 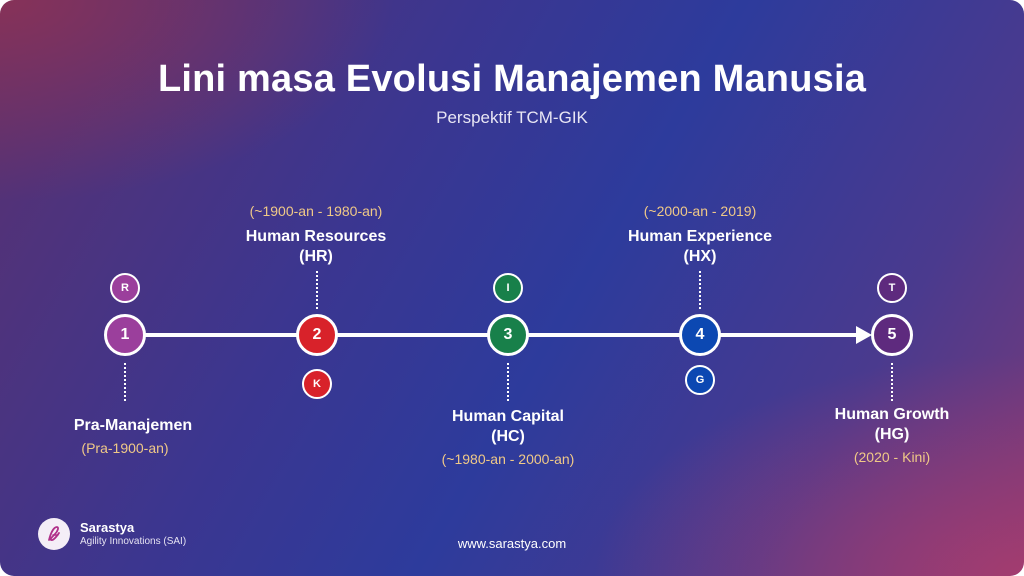 What do you see at coordinates (125, 335) in the screenshot?
I see `stage-1-node: 1` at bounding box center [125, 335].